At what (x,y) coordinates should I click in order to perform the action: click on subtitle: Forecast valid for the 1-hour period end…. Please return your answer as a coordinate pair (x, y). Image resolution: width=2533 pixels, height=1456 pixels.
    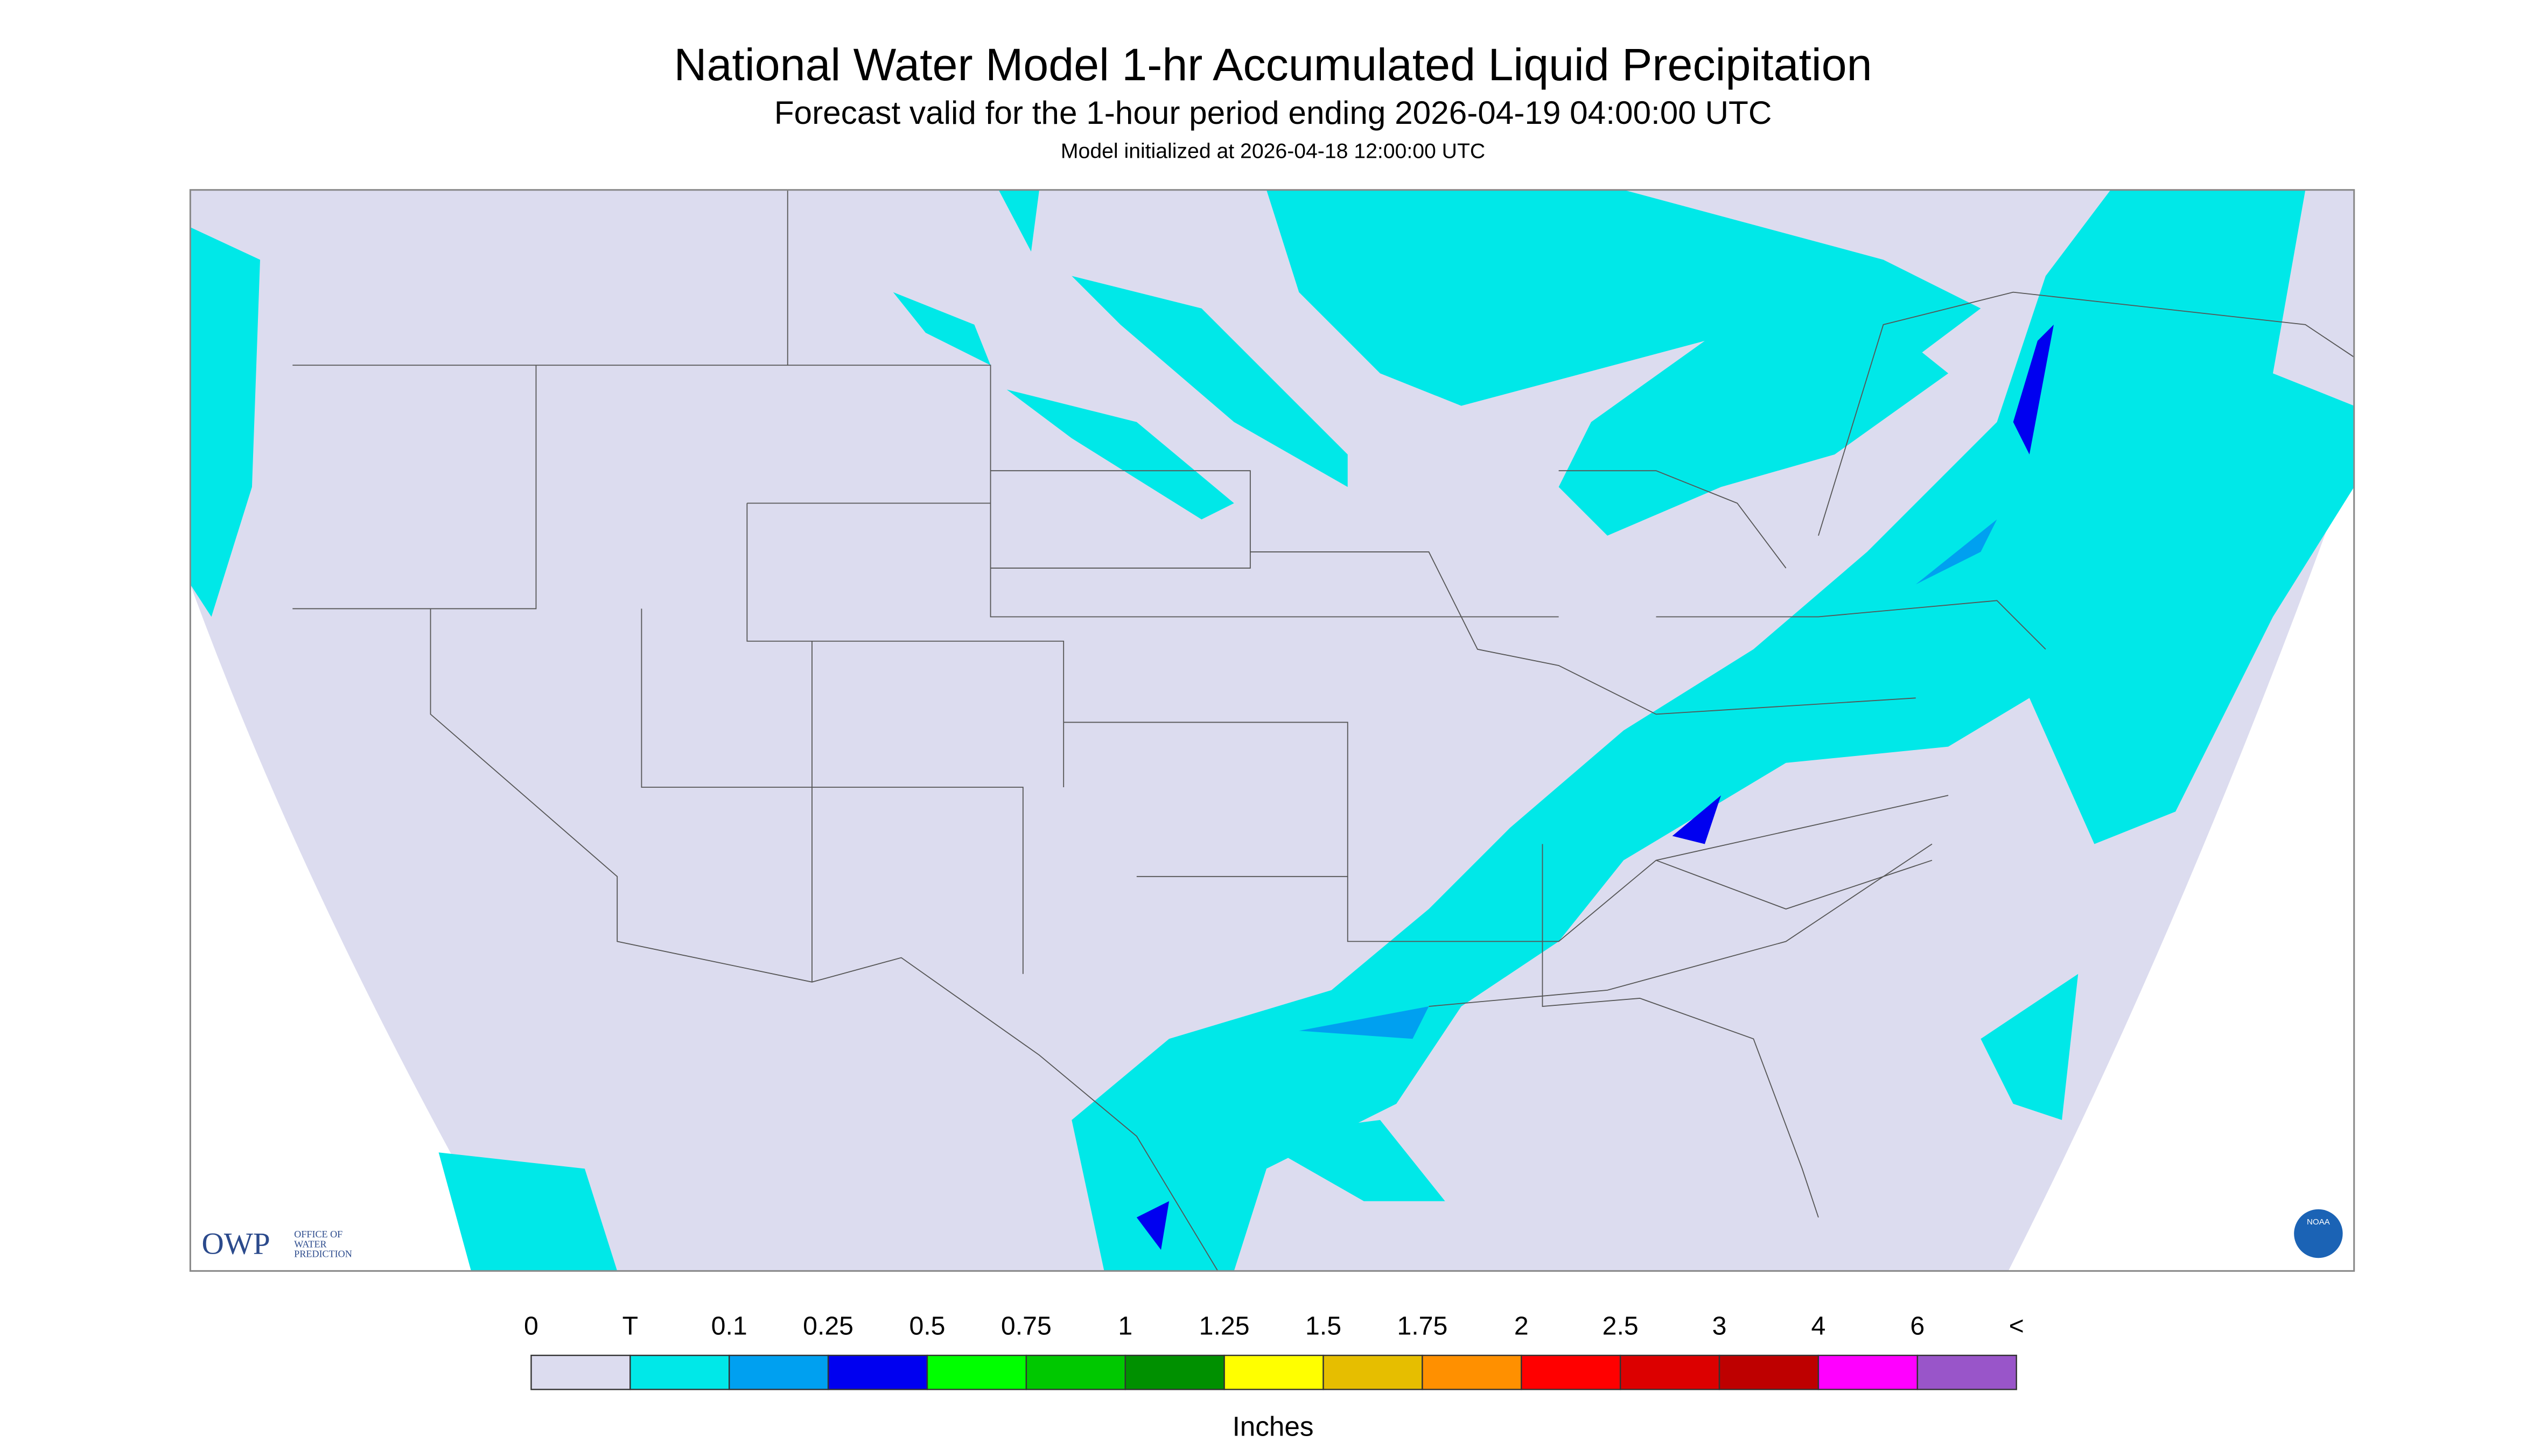
    Looking at the image, I should click on (1273, 112).